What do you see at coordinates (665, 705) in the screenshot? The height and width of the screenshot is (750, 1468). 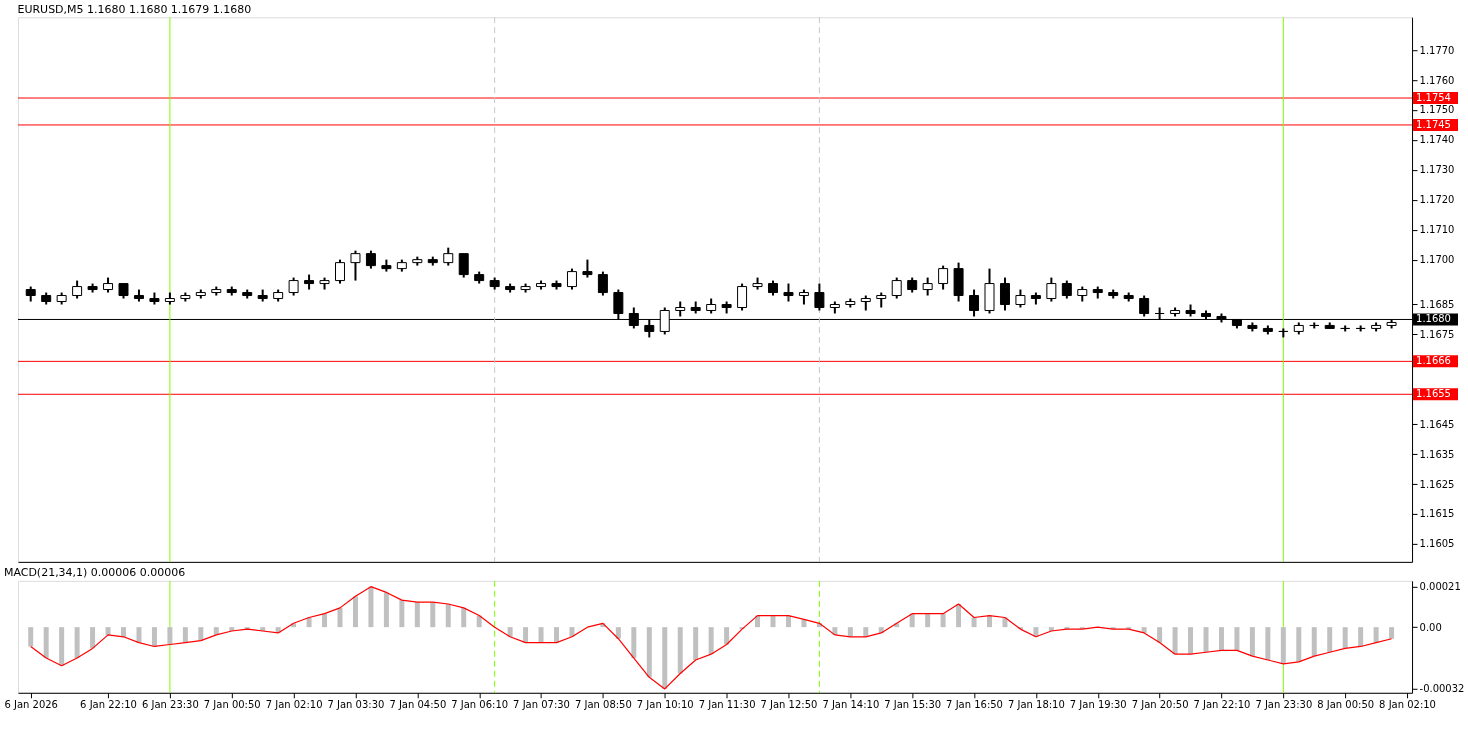 I see `x-tick-label: 7 Jan 10:10` at bounding box center [665, 705].